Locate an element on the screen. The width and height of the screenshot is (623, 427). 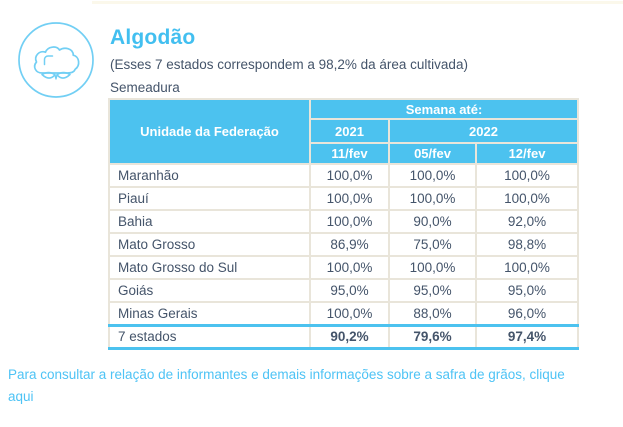
year-header-2022: 2022 is located at coordinates (483, 131).